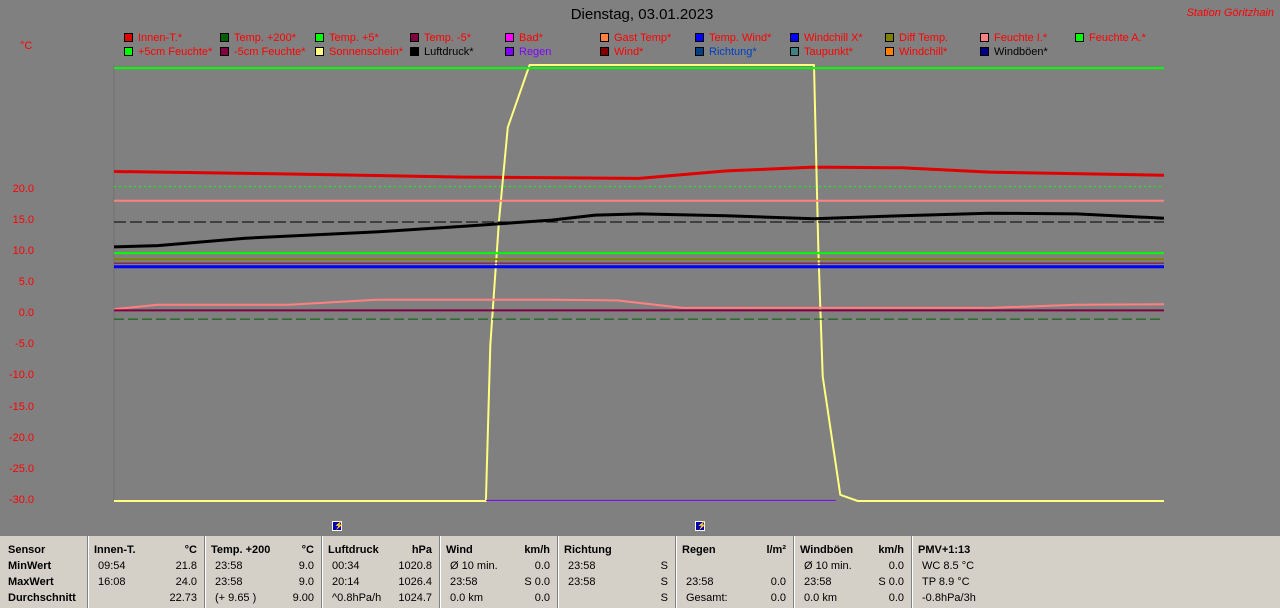 The height and width of the screenshot is (608, 1280). I want to click on stat-label: TP 8.9 °C, so click(946, 582).